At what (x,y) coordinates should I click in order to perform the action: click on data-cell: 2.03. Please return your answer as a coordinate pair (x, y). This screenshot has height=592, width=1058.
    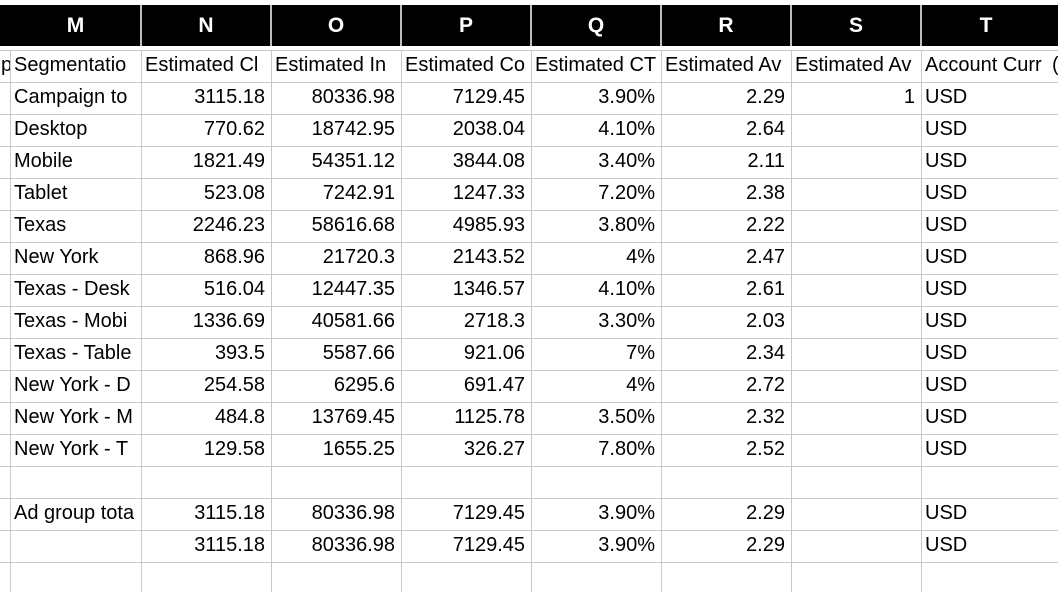
    Looking at the image, I should click on (765, 321).